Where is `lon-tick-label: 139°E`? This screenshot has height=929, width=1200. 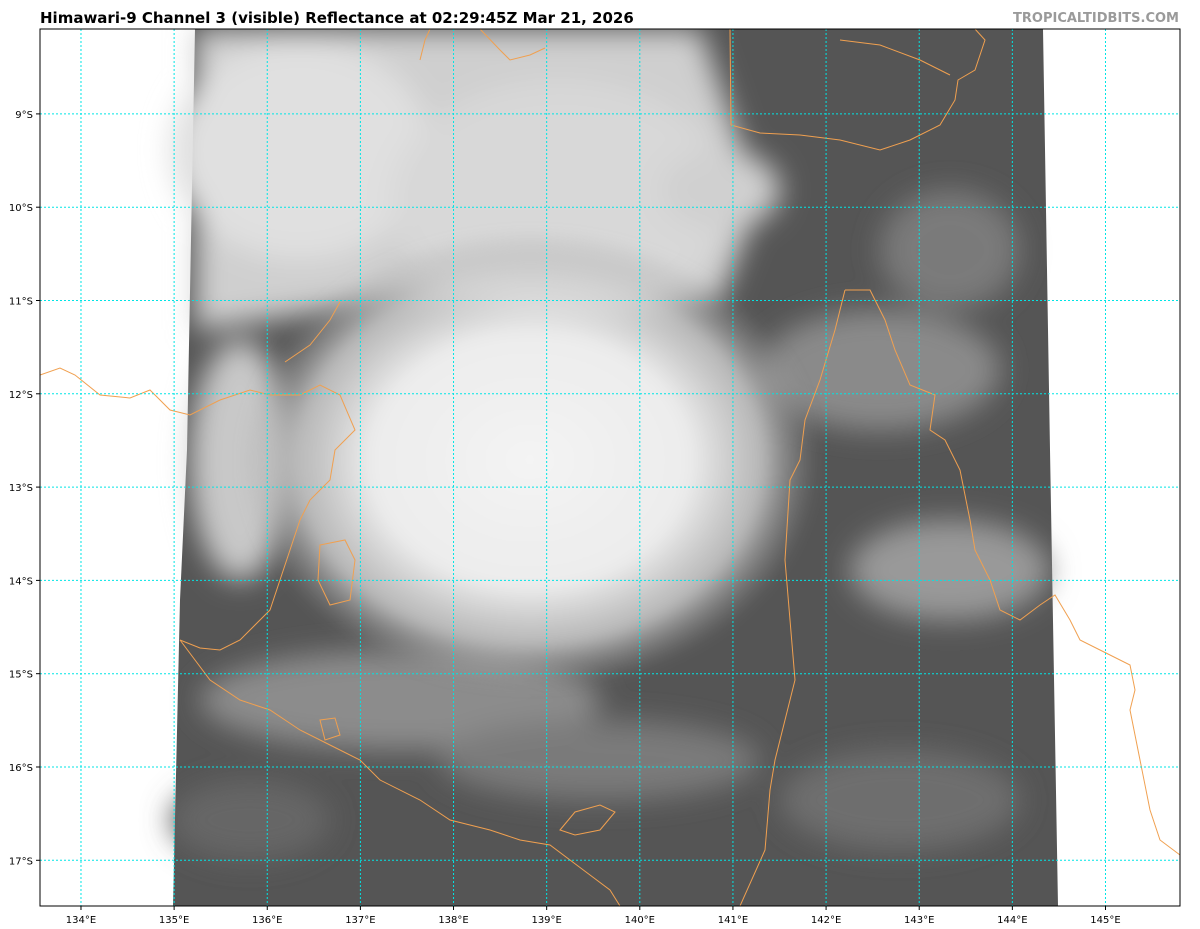 lon-tick-label: 139°E is located at coordinates (546, 920).